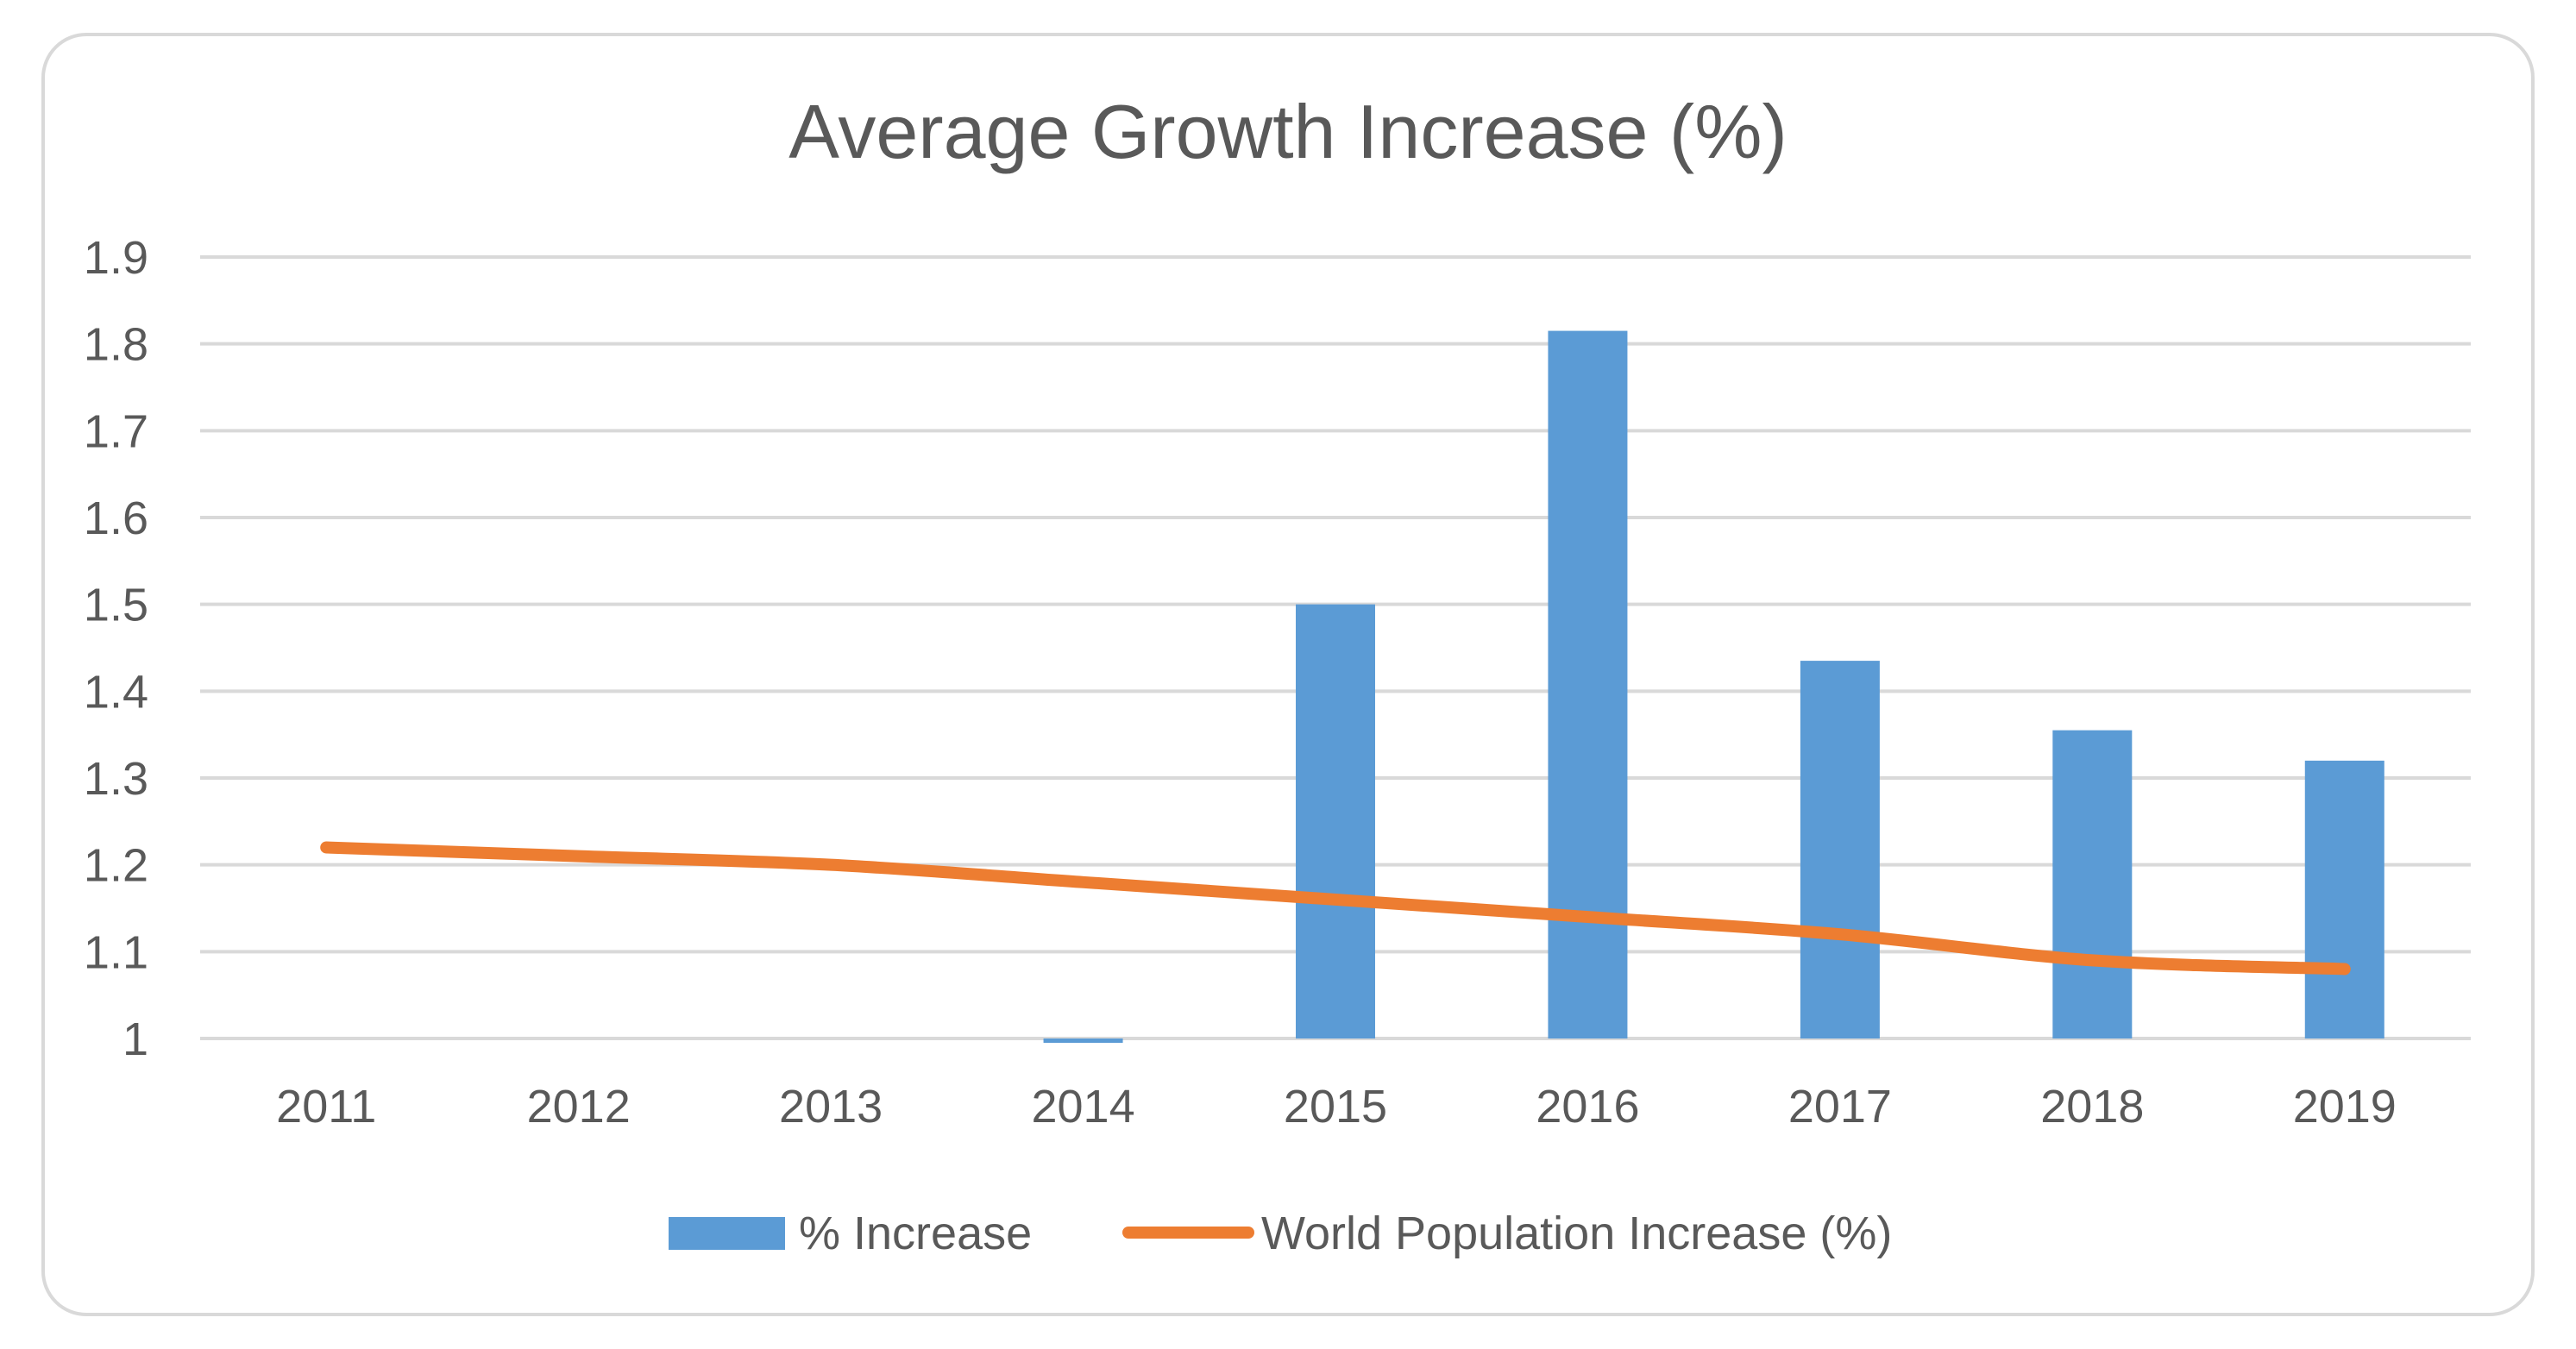  I want to click on chart-title: Average Growth Increase (%), so click(1288, 131).